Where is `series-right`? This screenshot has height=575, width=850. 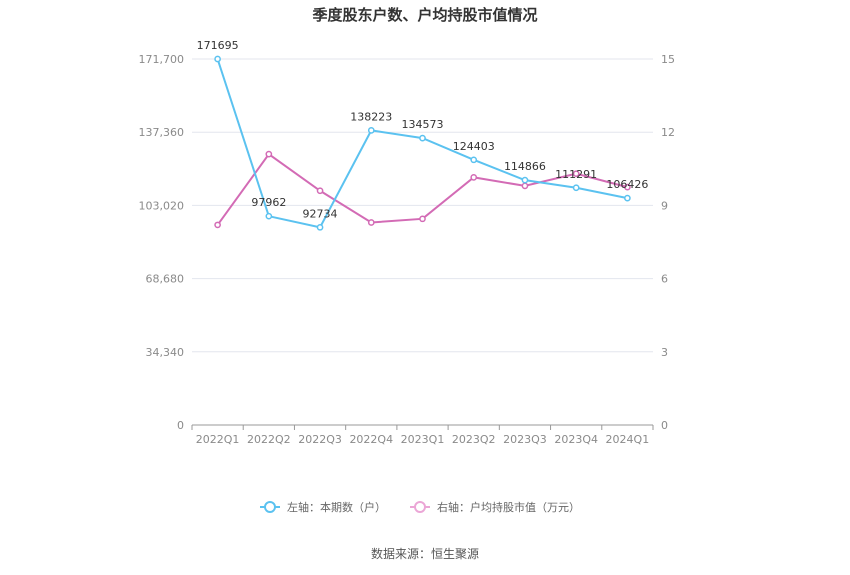 series-right is located at coordinates (422, 189).